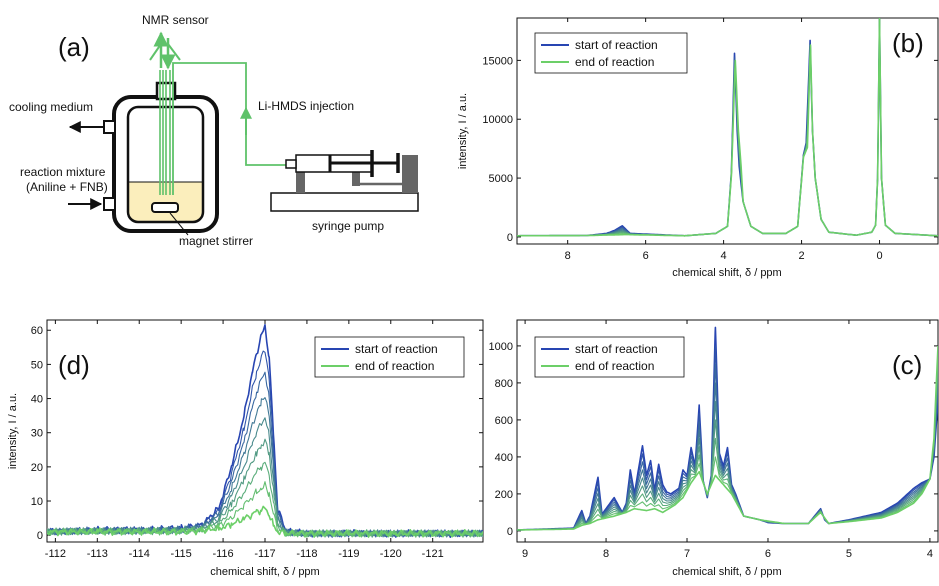  What do you see at coordinates (37, 400) in the screenshot?
I see `y-tick-label-d-4: 40` at bounding box center [37, 400].